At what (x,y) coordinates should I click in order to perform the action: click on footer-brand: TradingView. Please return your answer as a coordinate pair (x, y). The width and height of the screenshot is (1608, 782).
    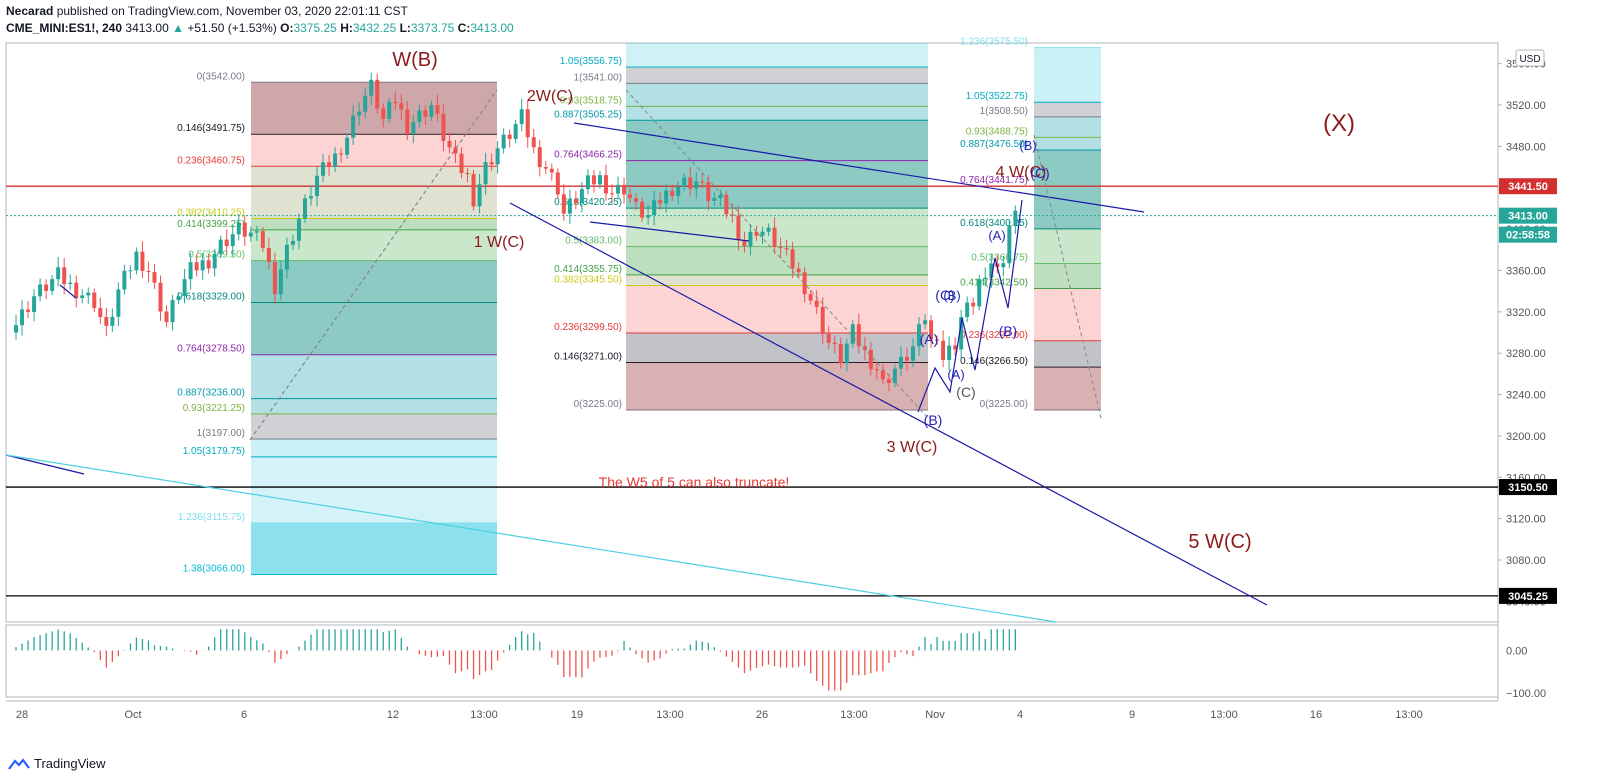
    Looking at the image, I should click on (57, 763).